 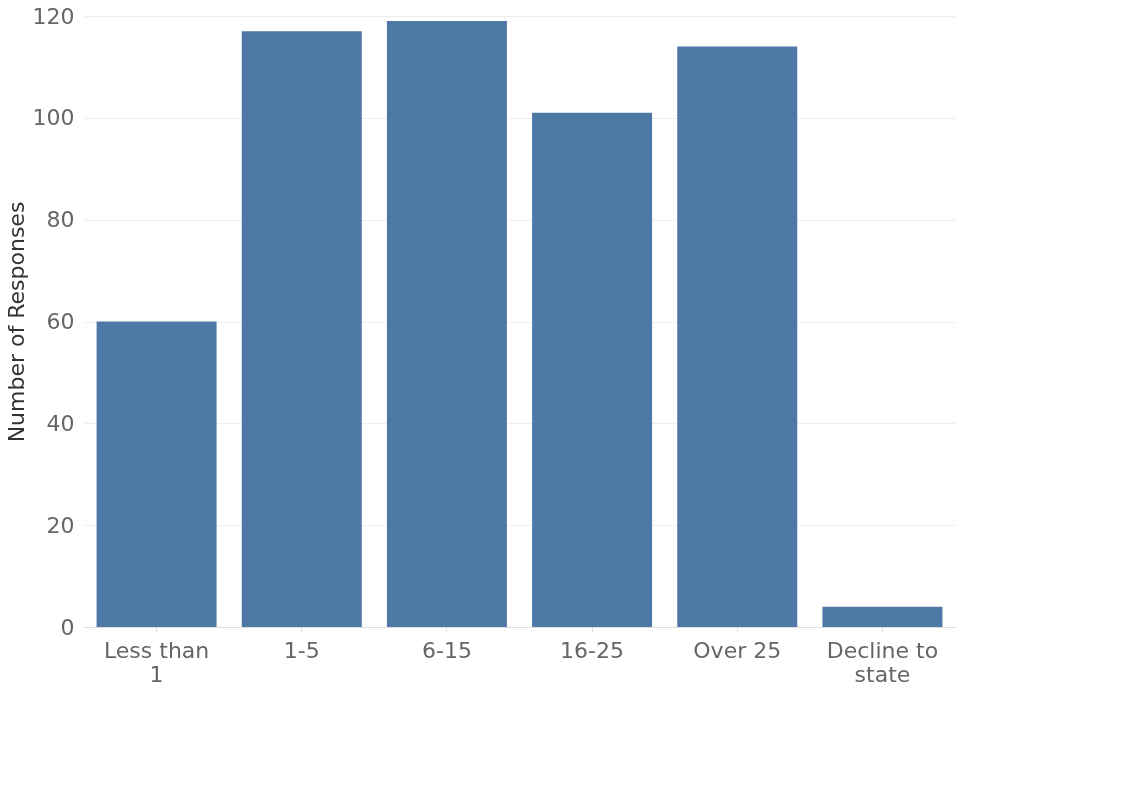 What do you see at coordinates (156, 662) in the screenshot?
I see `x-tick-label: Less than 1` at bounding box center [156, 662].